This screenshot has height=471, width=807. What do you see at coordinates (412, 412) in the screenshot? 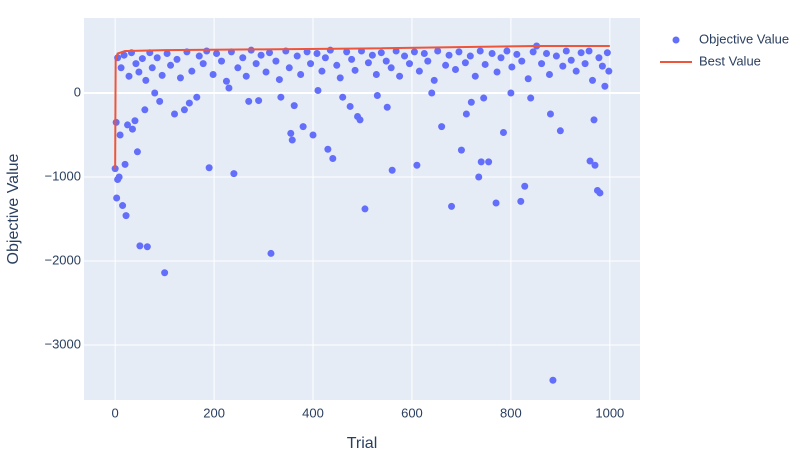
I see `x-tick-label: 600` at bounding box center [412, 412].